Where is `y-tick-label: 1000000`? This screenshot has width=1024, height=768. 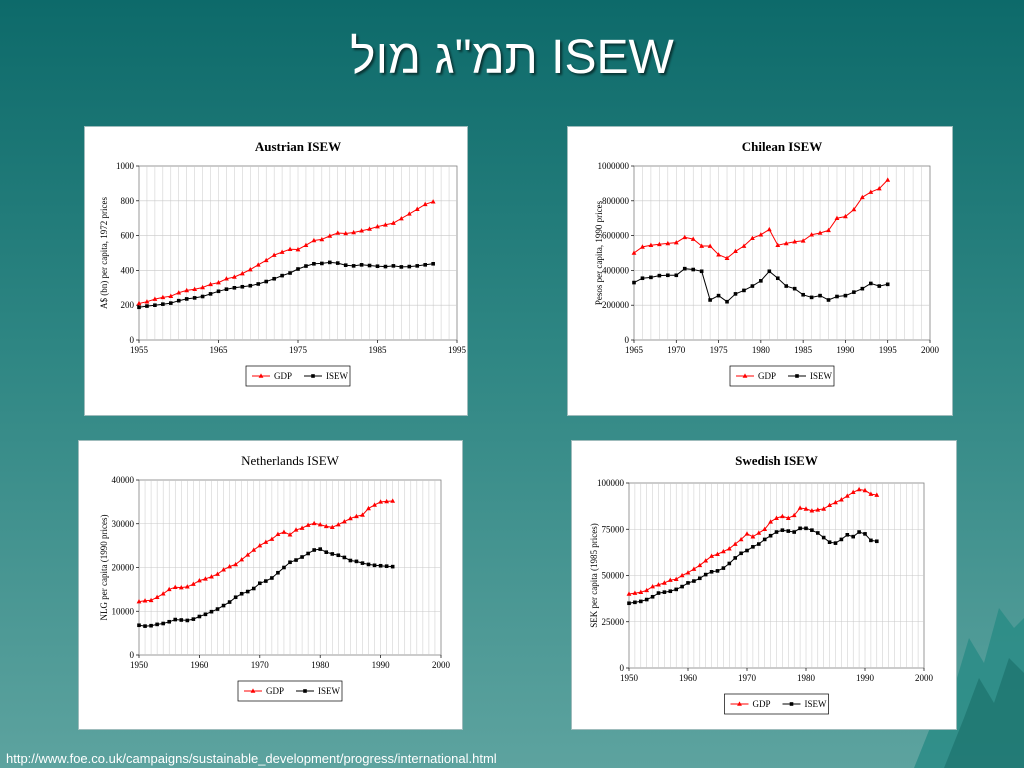 y-tick-label: 1000000 is located at coordinates (614, 166).